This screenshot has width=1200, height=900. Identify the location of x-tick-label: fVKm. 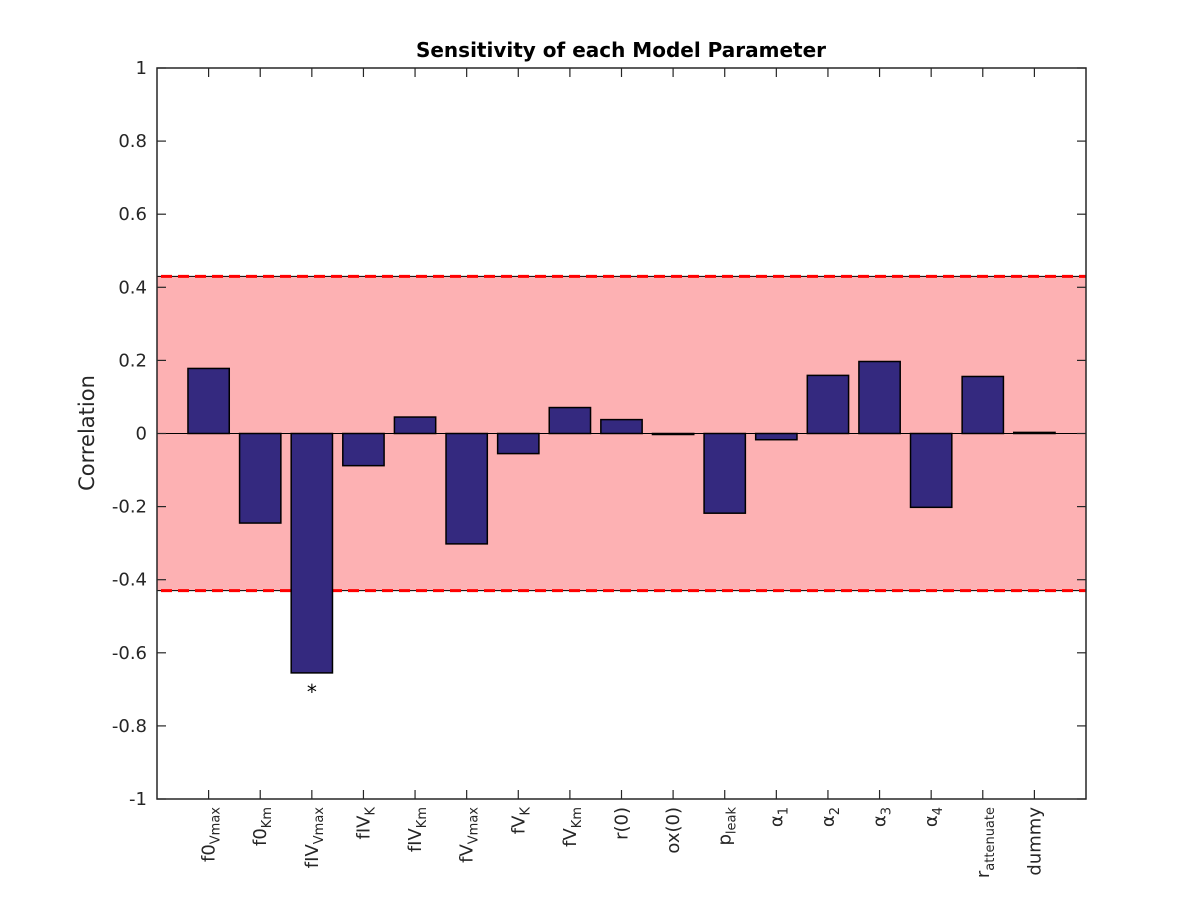
(572, 827).